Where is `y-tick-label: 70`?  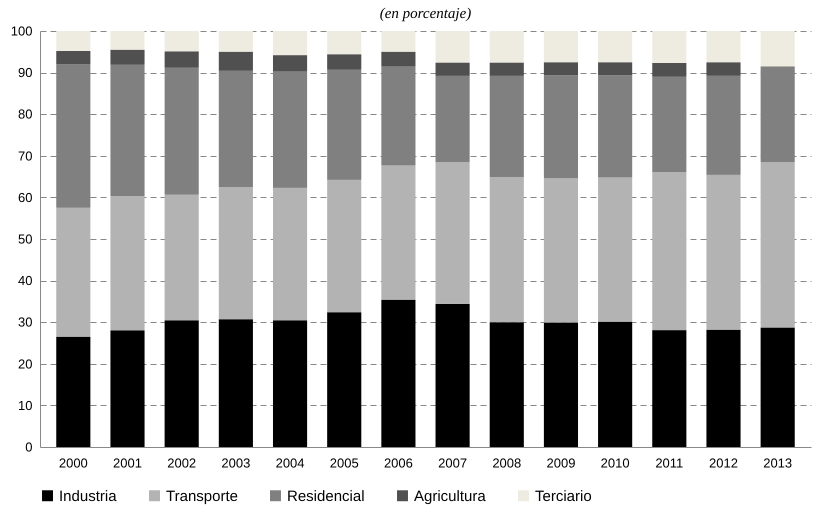
y-tick-label: 70 is located at coordinates (25, 156).